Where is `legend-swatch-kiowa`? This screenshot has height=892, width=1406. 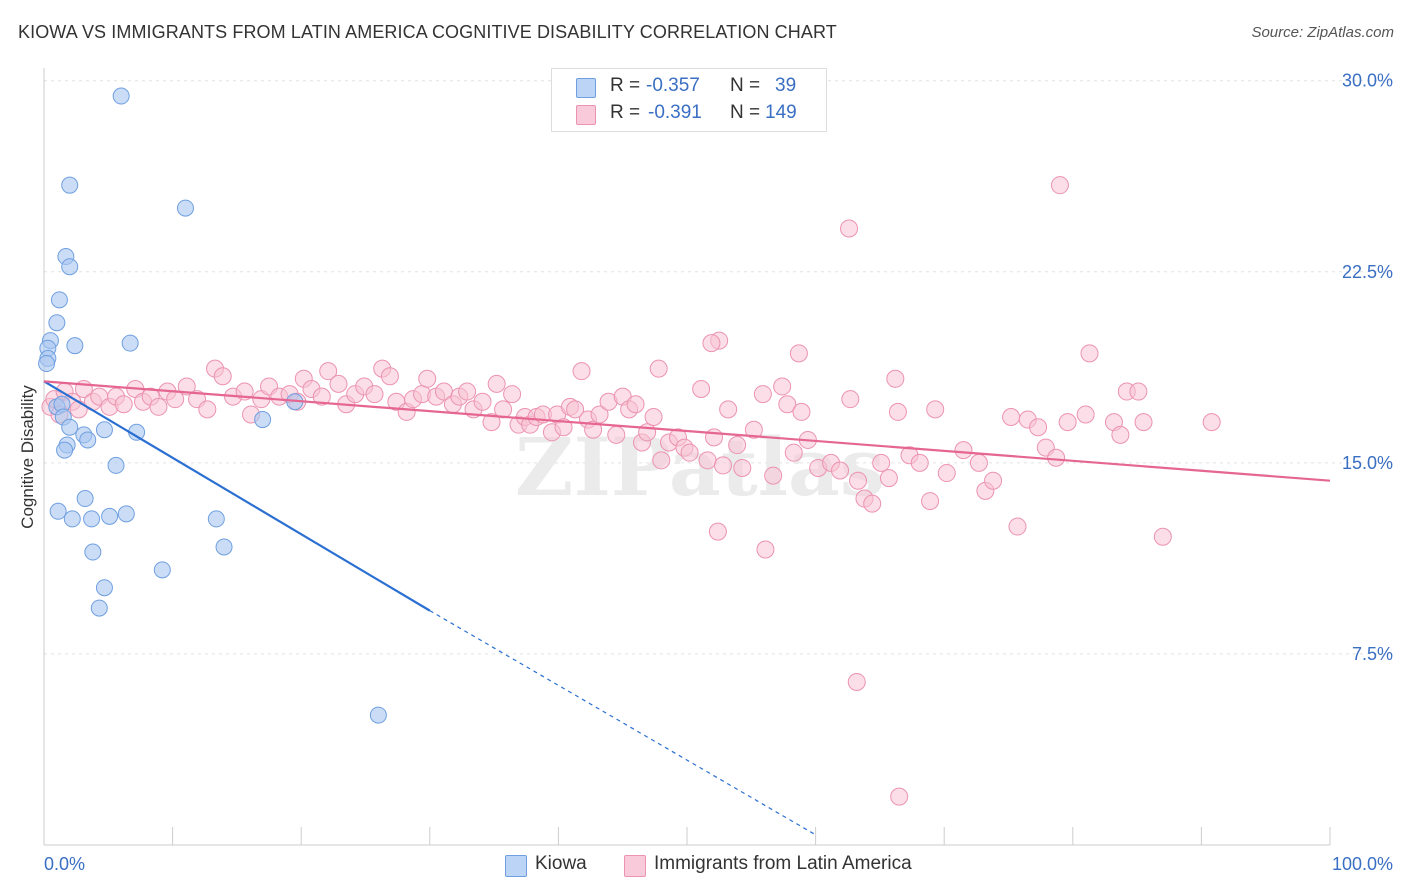 legend-swatch-kiowa is located at coordinates (586, 88).